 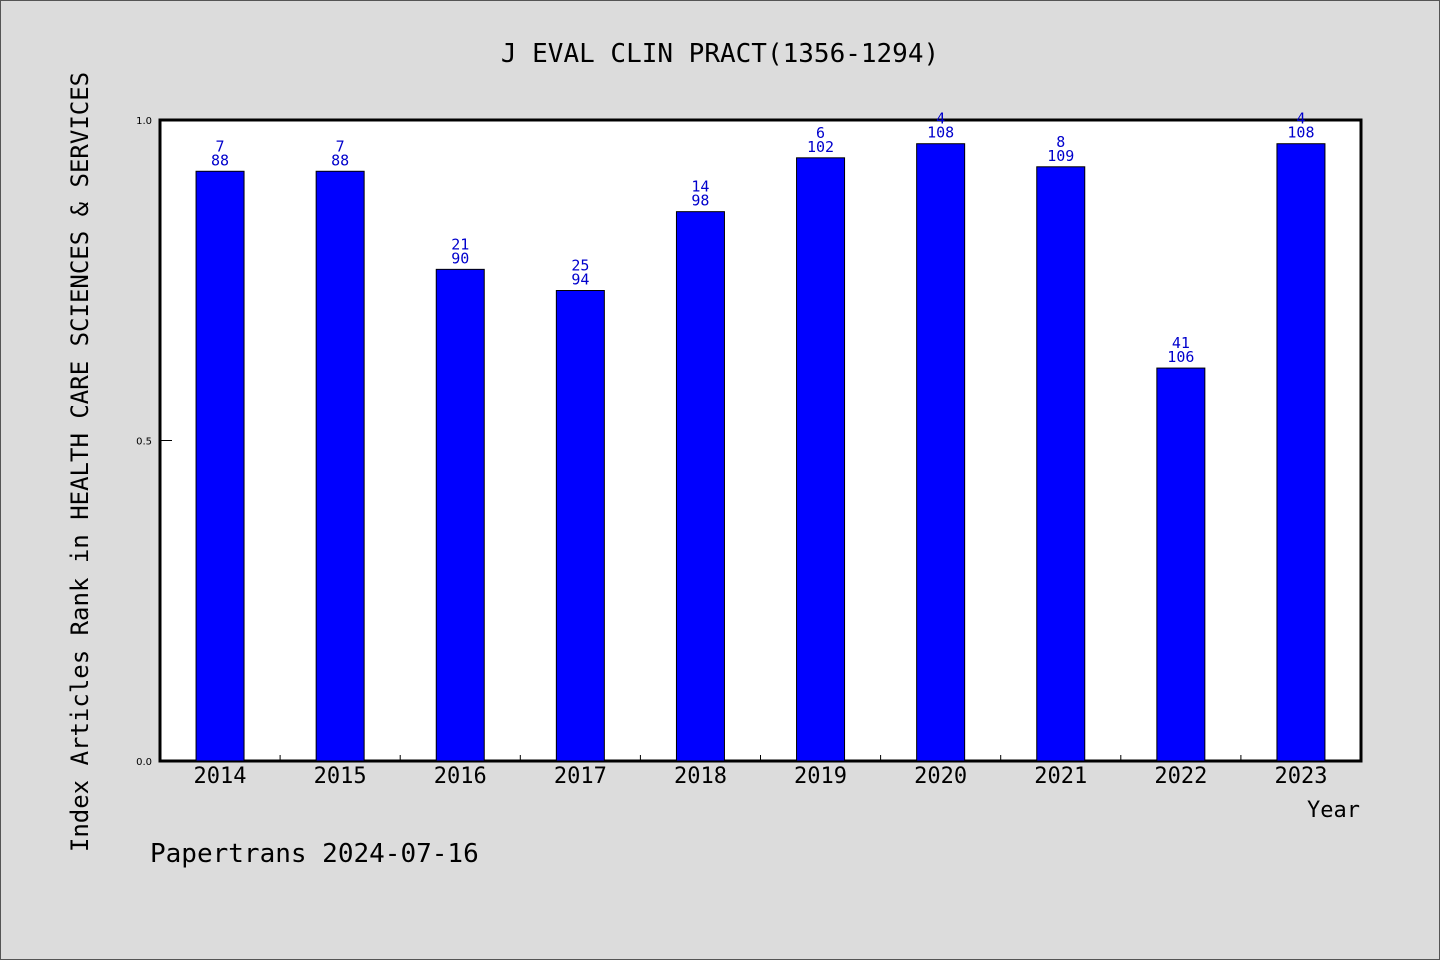 I want to click on bar-2020, so click(x=941, y=452).